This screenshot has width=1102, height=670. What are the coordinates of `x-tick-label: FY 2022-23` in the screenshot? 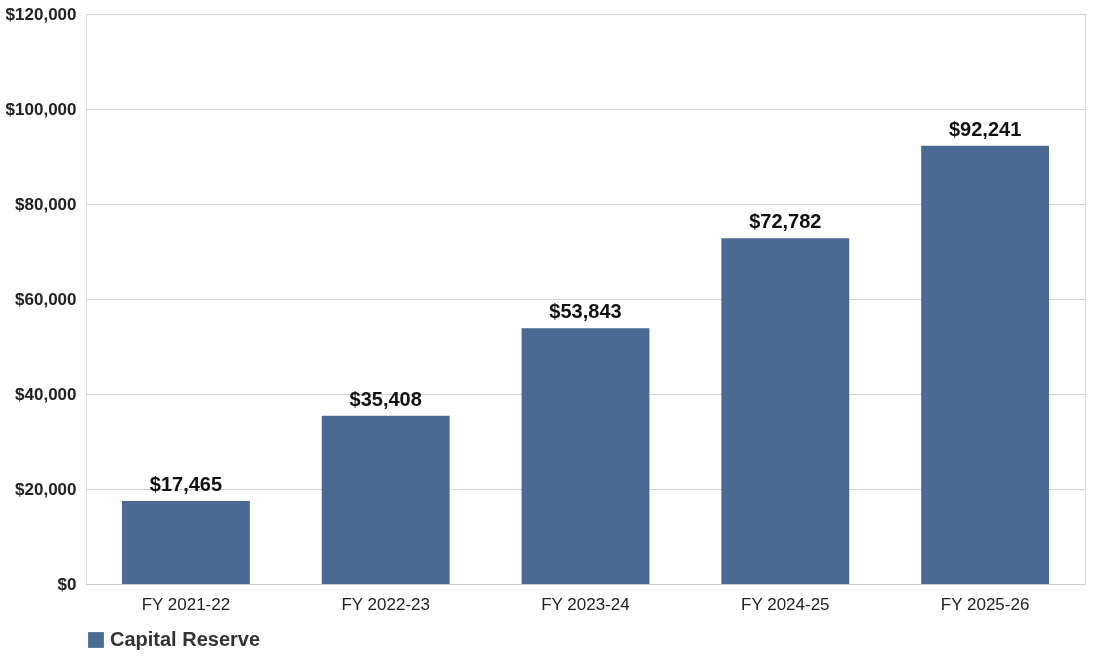 It's located at (385, 604).